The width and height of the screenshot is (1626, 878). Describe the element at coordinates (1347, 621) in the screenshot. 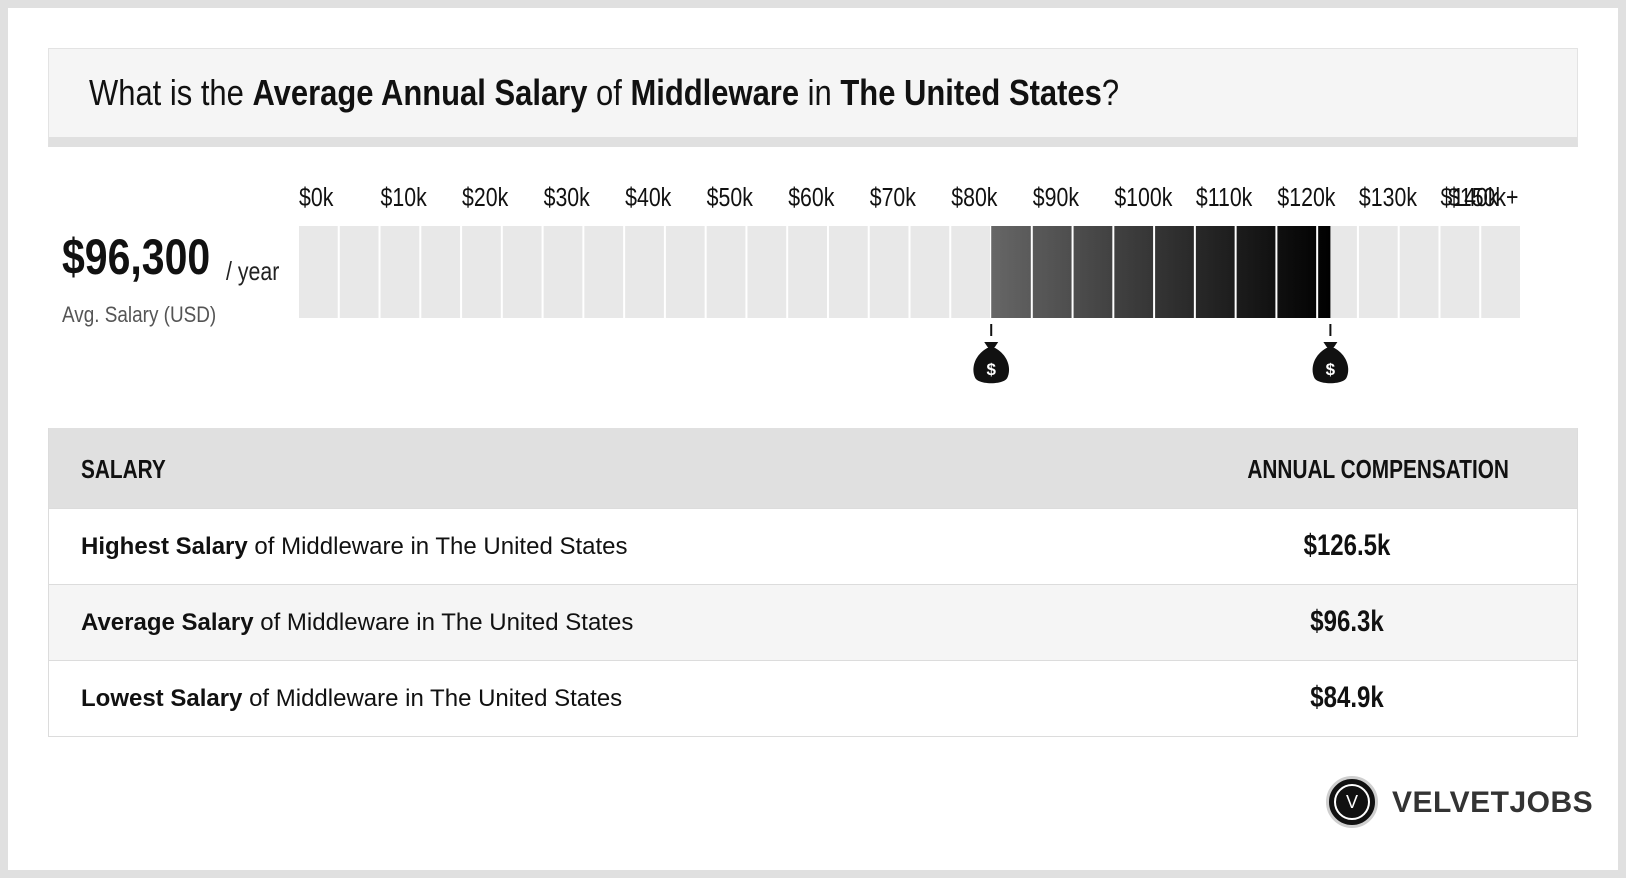

I see `row-value: $96.3k` at that location.